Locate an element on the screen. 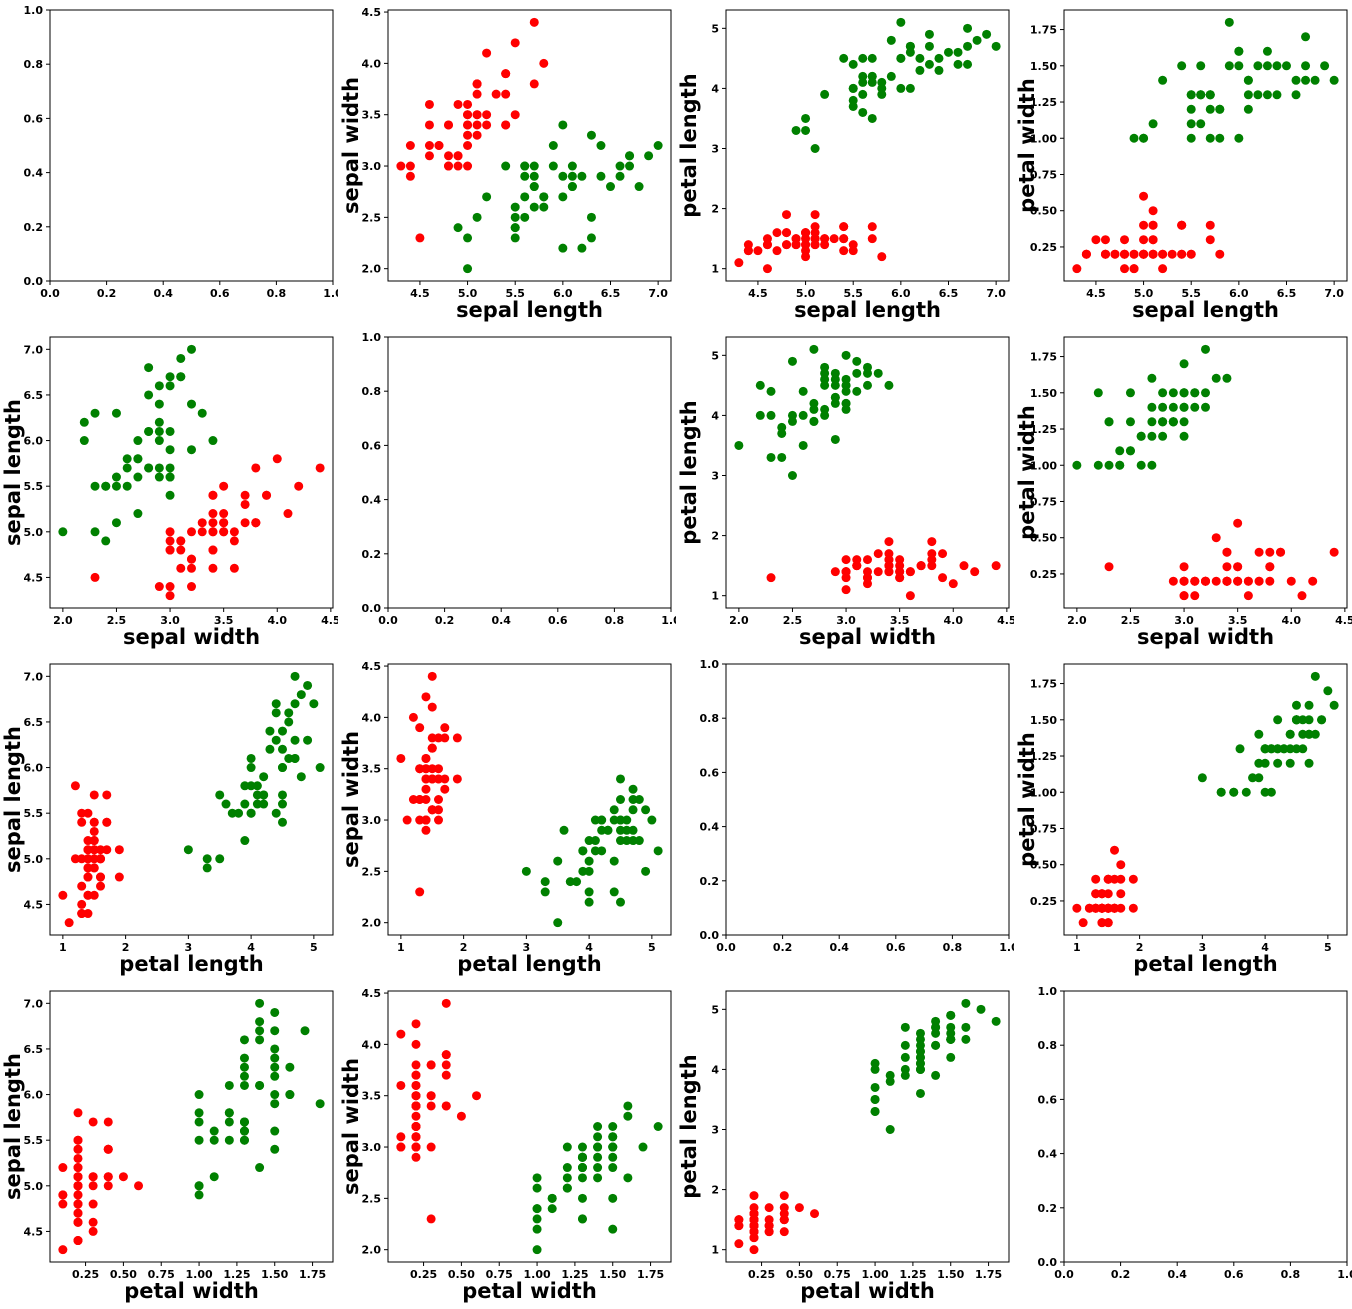 This screenshot has width=1352, height=1309. y-tick-label: 0.75 is located at coordinates (1043, 501).